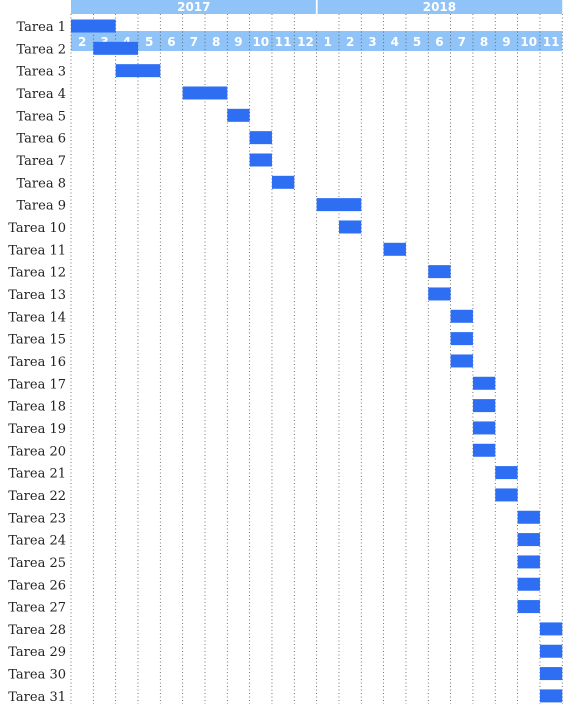  Describe the element at coordinates (238, 42) in the screenshot. I see `month-label-2017-9: 9` at that location.